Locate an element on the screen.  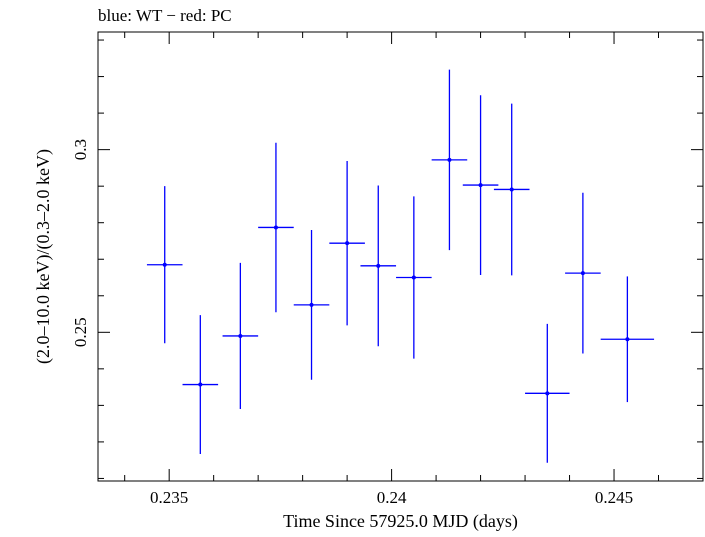
x-axis-label: Time Since 57925.0 MJD (days) is located at coordinates (400, 521).